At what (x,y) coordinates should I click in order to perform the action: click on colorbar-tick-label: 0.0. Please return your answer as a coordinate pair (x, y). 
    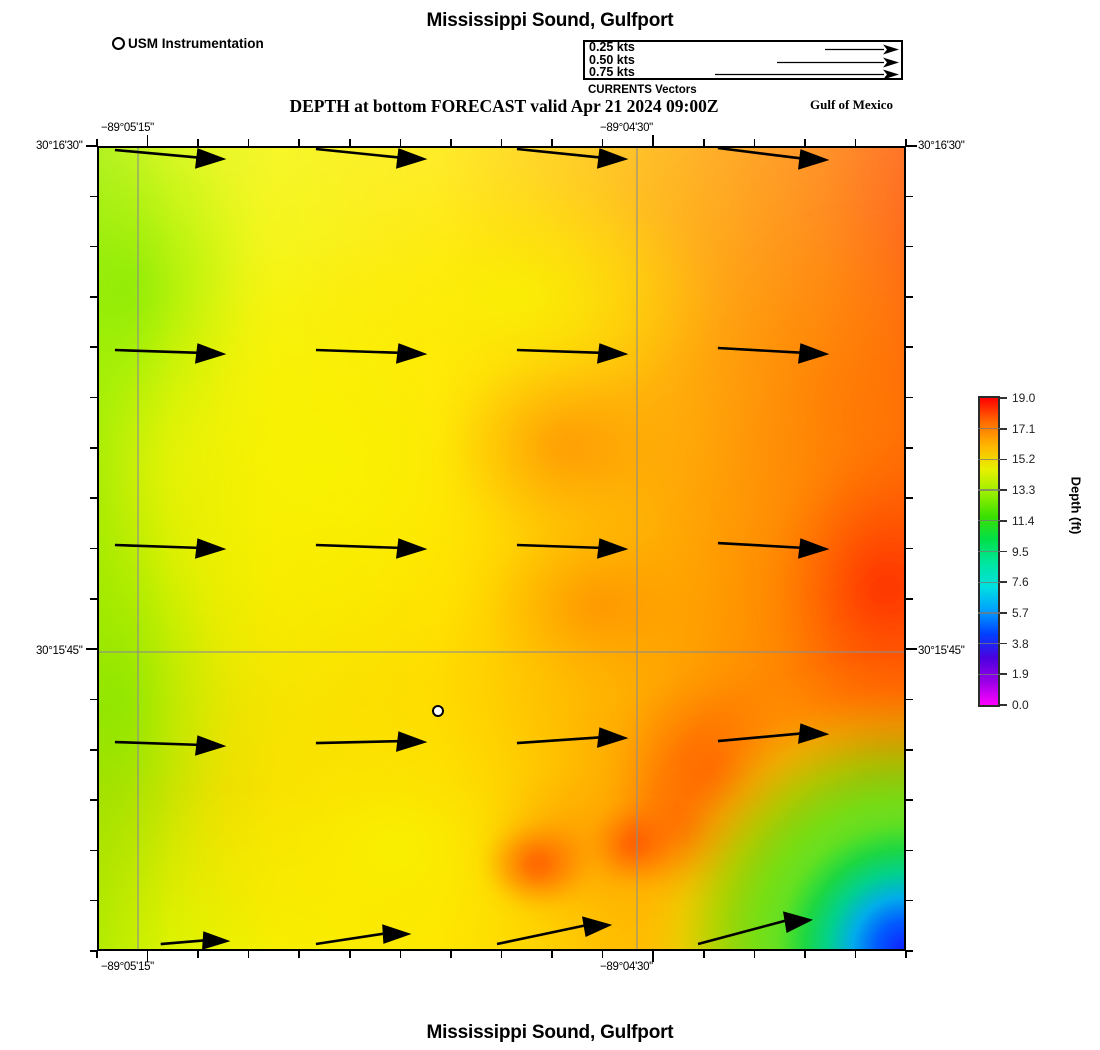
    Looking at the image, I should click on (1020, 705).